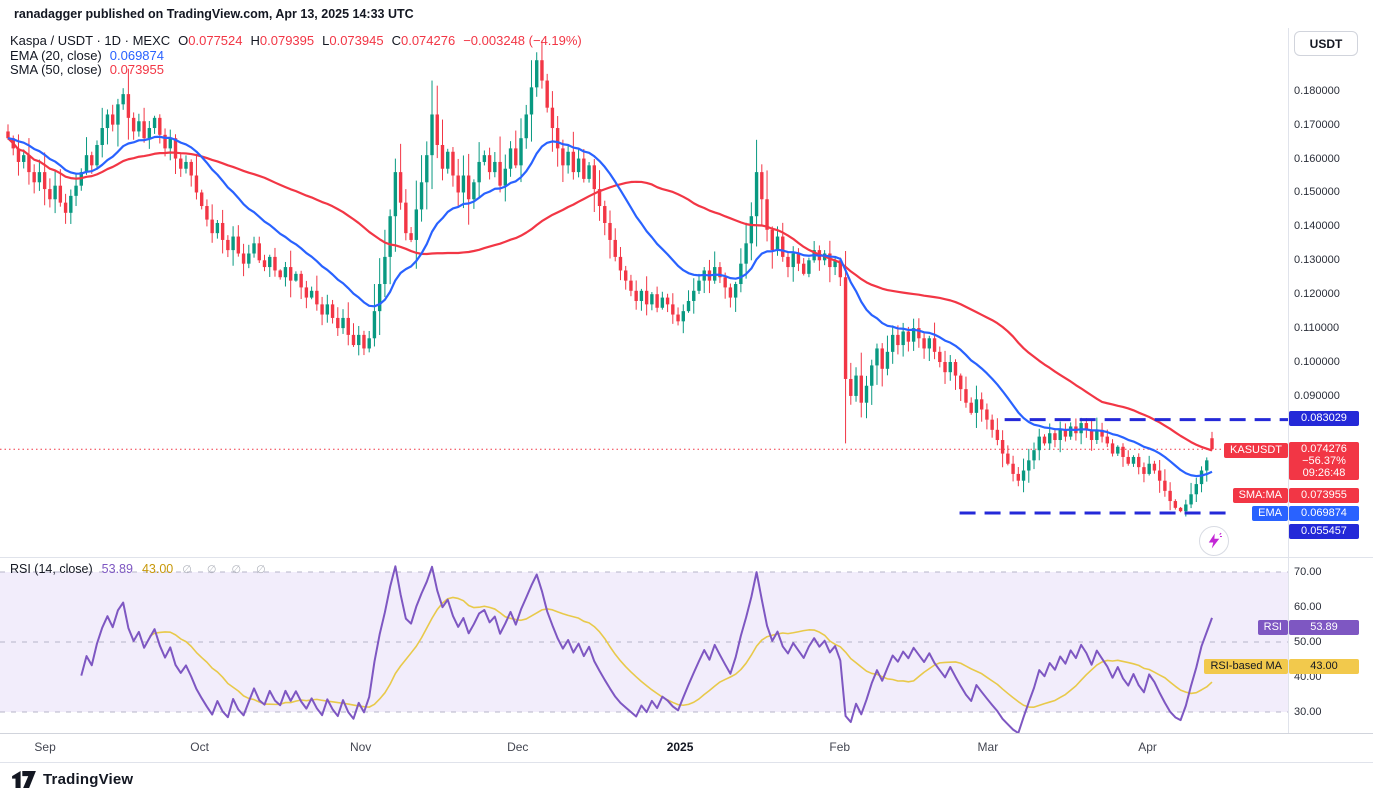  I want to click on lightning-icon, so click(1215, 540).